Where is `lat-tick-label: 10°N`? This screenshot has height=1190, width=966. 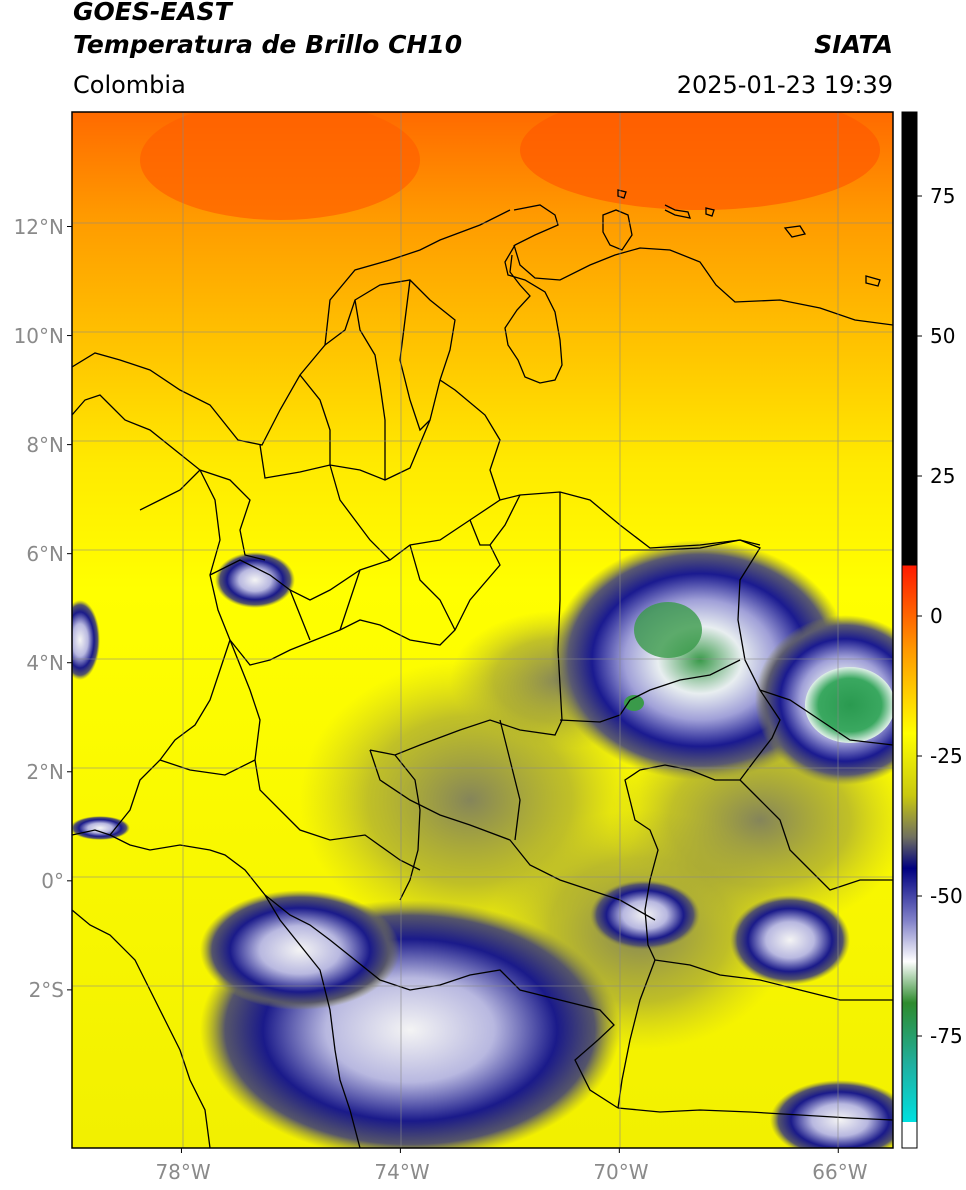
lat-tick-label: 10°N is located at coordinates (38, 335).